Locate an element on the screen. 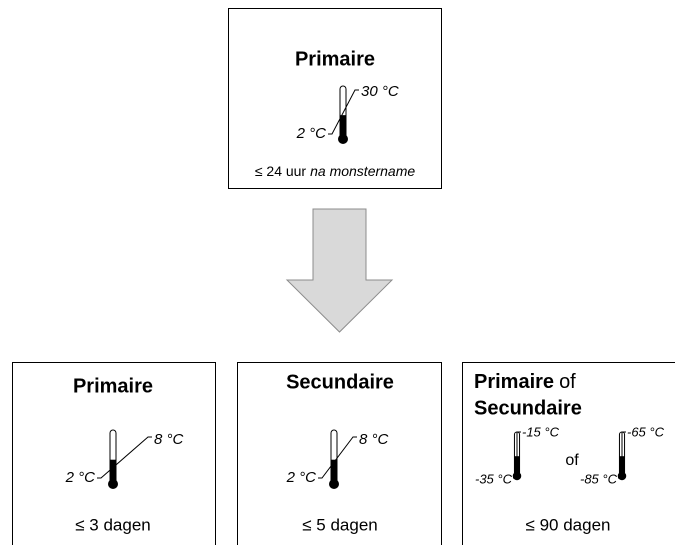 The height and width of the screenshot is (545, 675). top-box is located at coordinates (335, 98).